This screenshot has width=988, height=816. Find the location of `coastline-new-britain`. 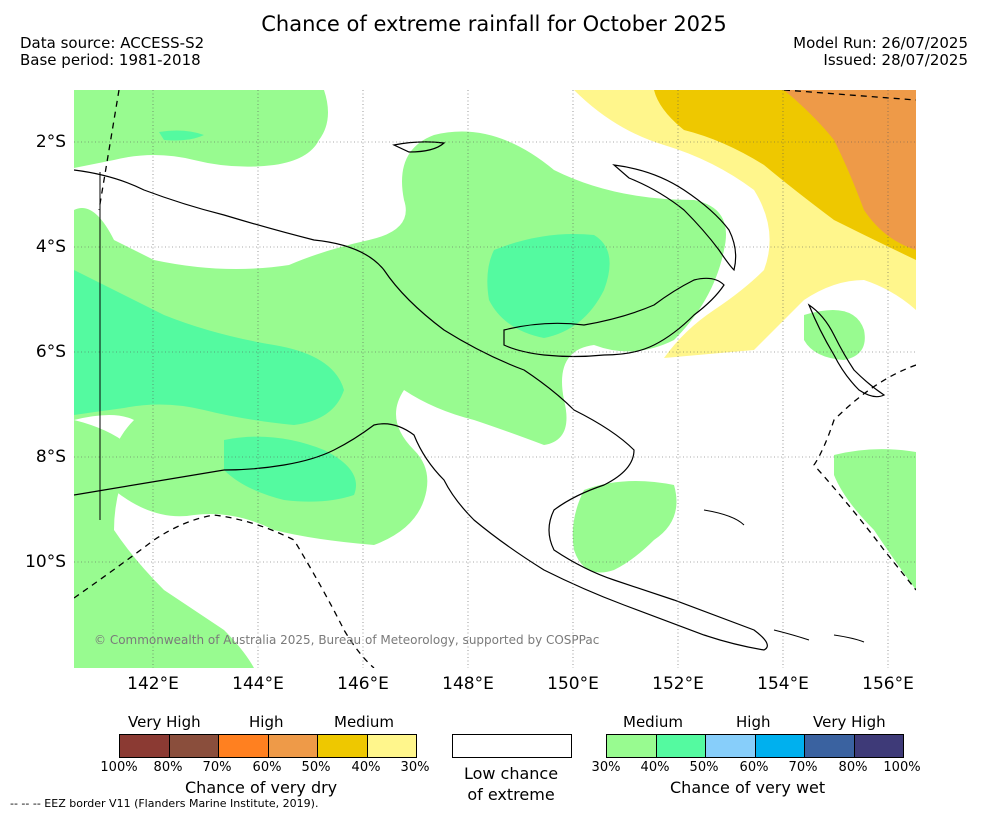

coastline-new-britain is located at coordinates (614, 317).